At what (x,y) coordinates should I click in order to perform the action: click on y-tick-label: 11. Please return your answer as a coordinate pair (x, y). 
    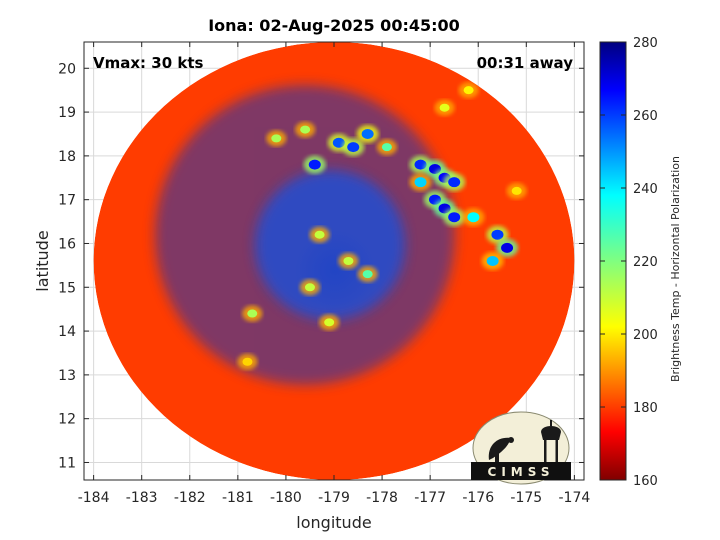
    Looking at the image, I should click on (67, 463).